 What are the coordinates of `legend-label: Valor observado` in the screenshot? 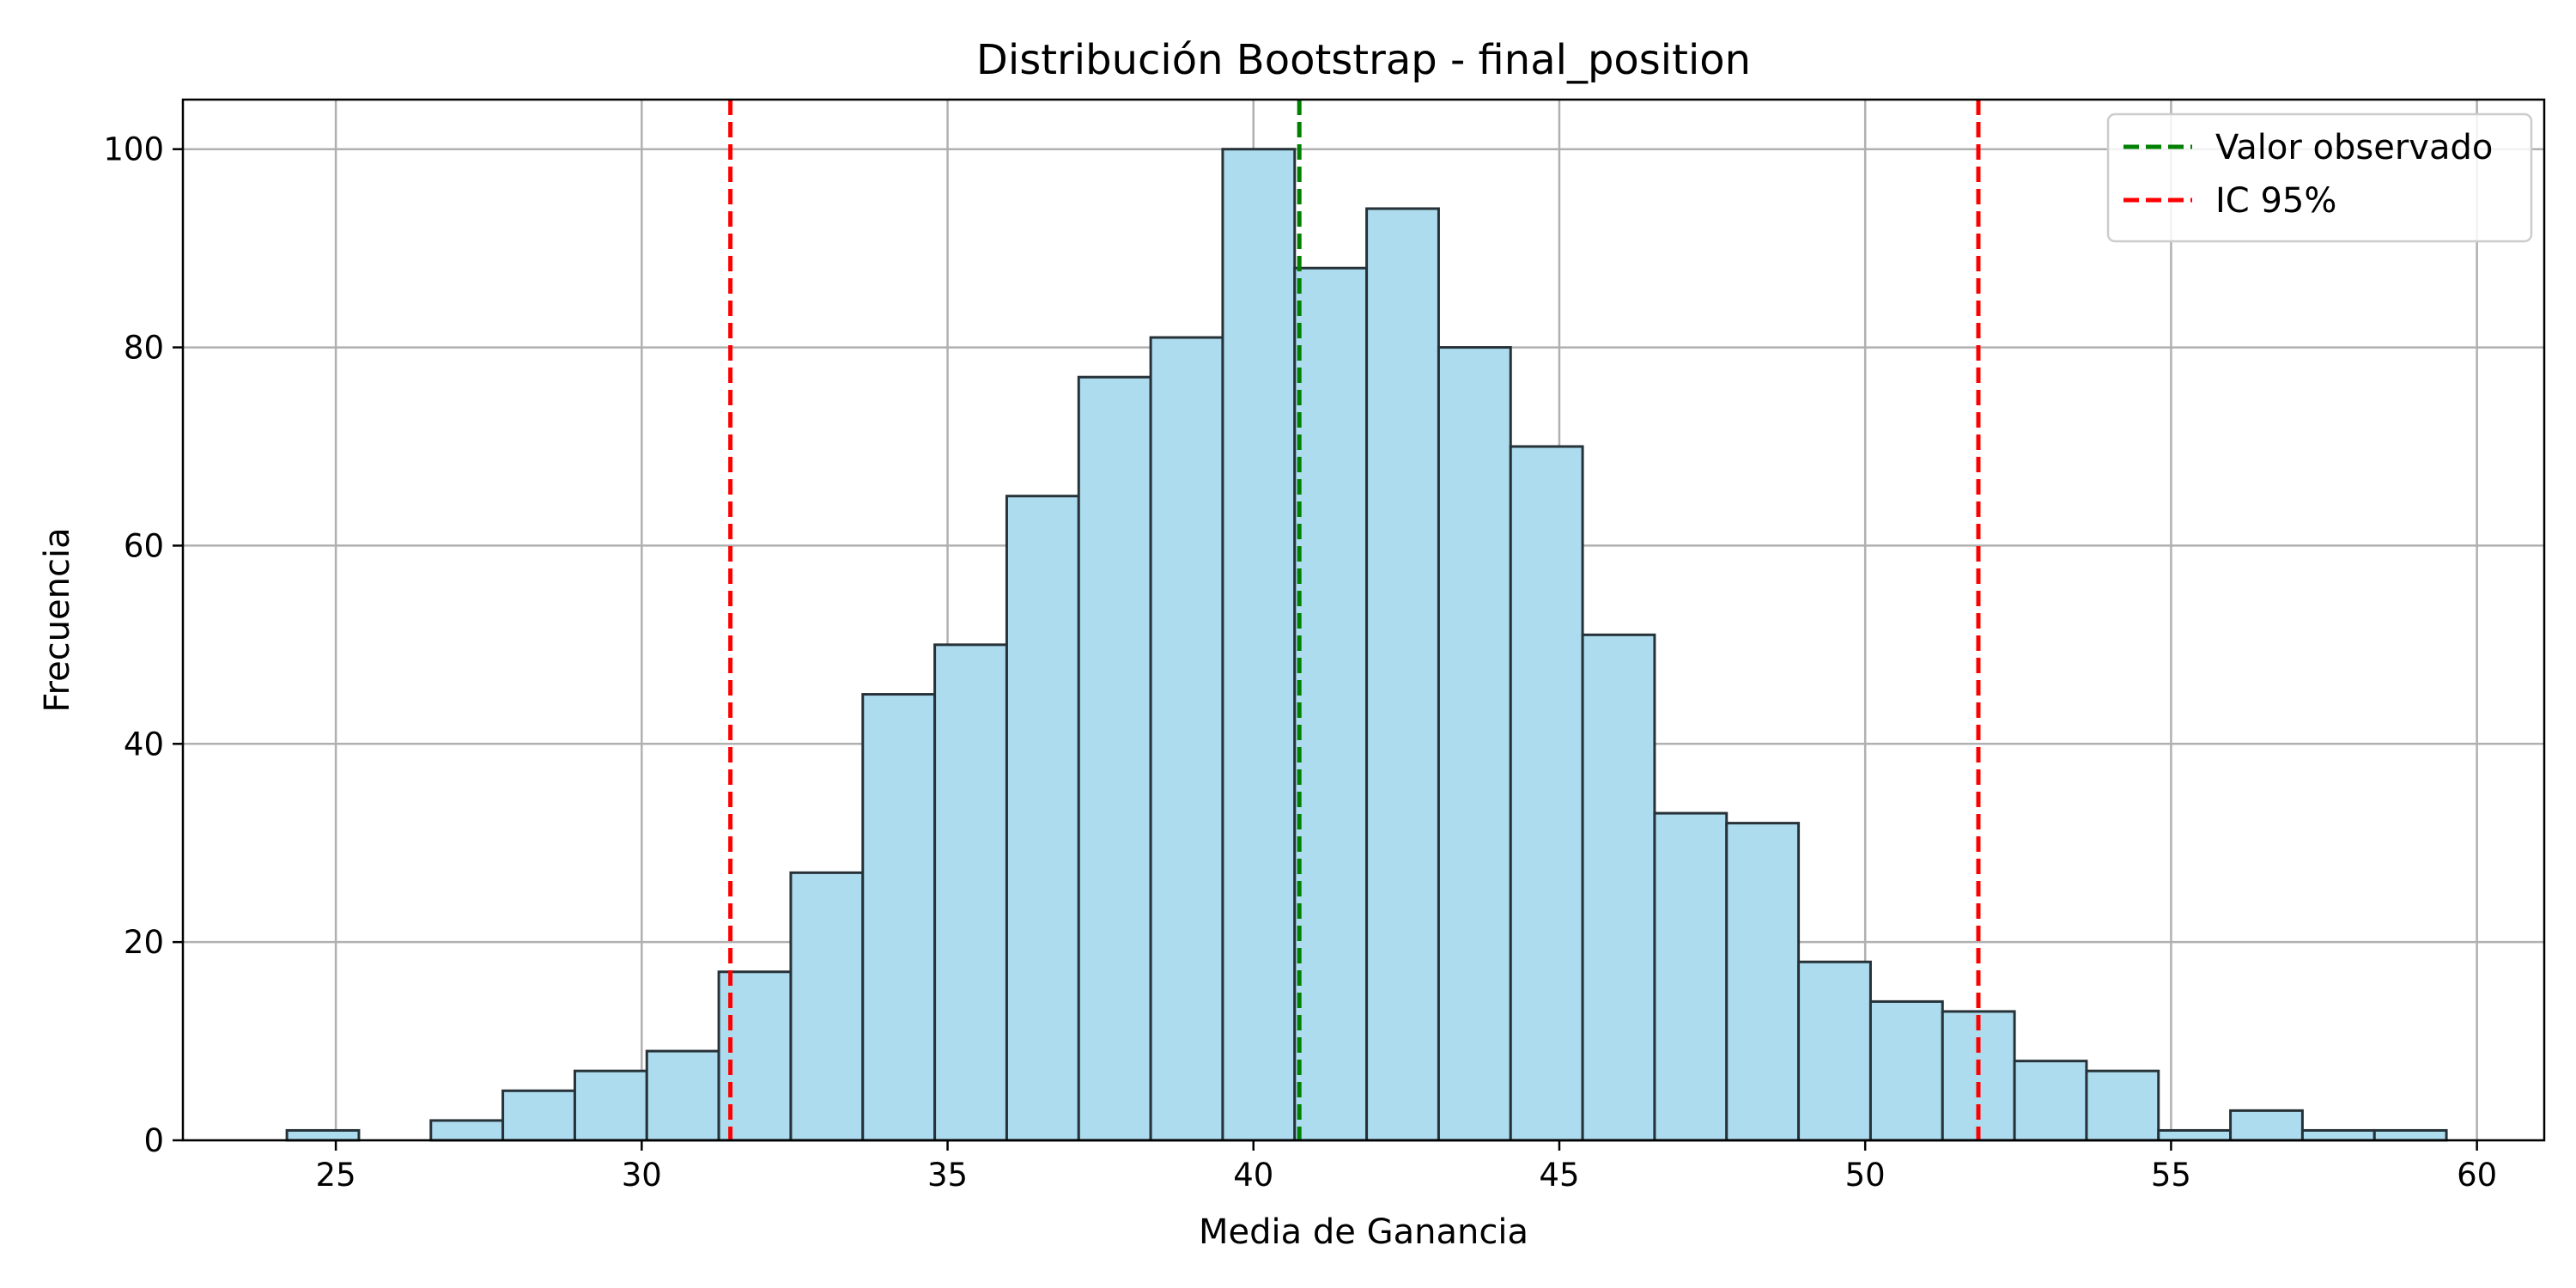 It's located at (2354, 148).